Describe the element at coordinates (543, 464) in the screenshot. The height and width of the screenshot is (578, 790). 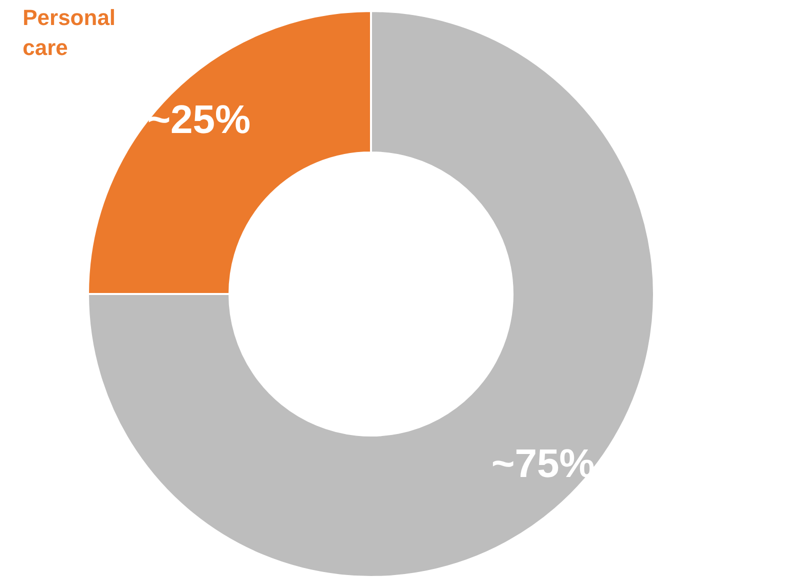
I see `data-label: ~75%` at that location.